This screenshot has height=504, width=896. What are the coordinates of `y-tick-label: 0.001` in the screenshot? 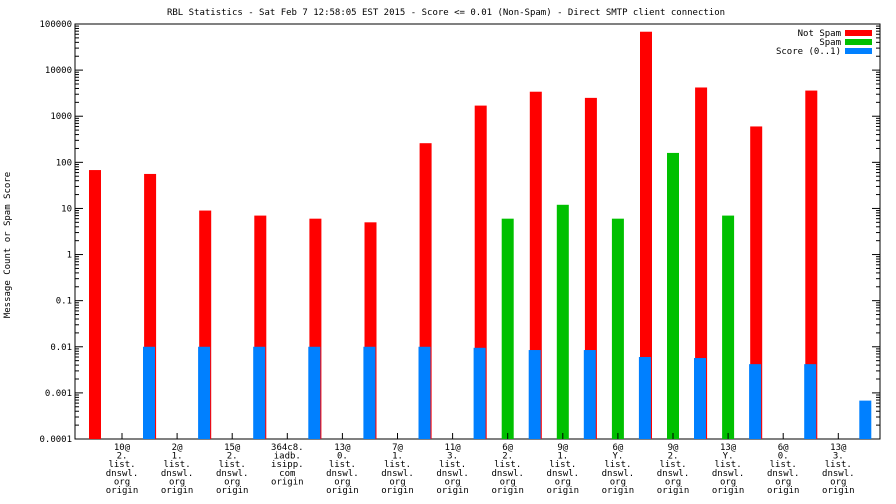 It's located at (58, 394).